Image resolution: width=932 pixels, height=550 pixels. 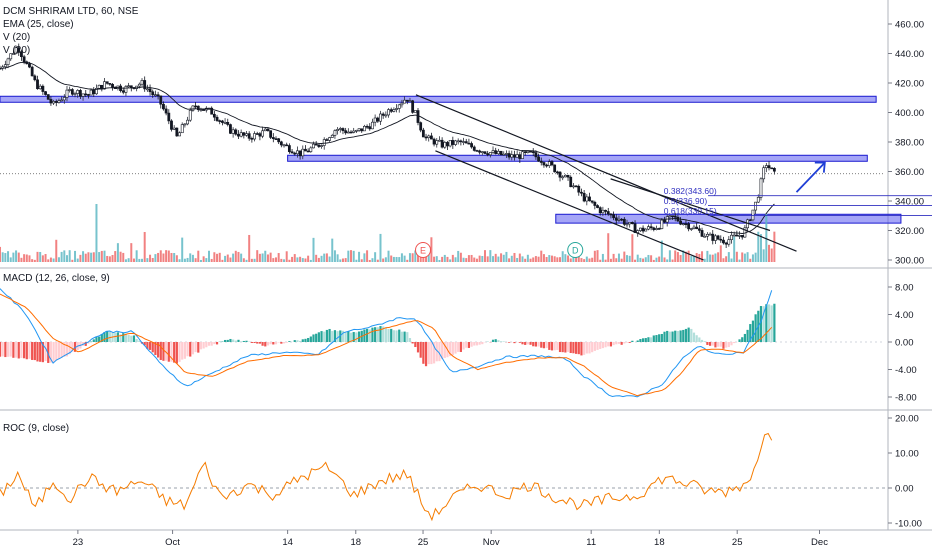 I want to click on roc-legend: ROC (9, close), so click(x=36, y=428).